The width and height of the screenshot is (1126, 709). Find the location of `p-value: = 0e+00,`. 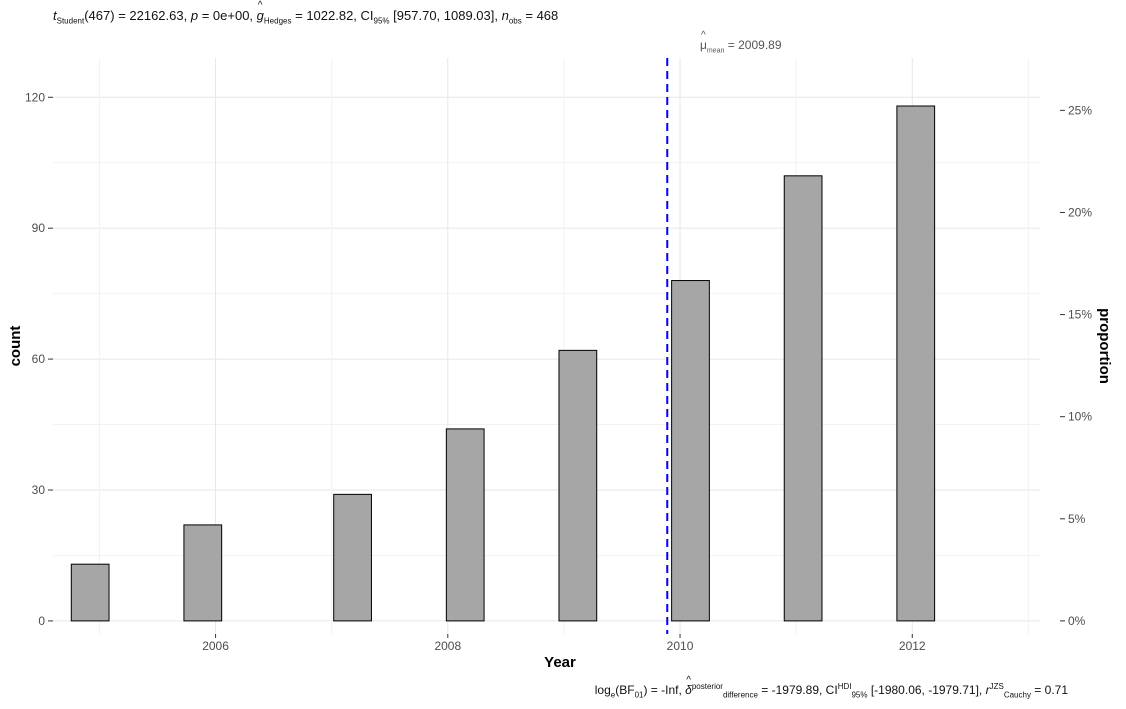

p-value: = 0e+00, is located at coordinates (227, 15).